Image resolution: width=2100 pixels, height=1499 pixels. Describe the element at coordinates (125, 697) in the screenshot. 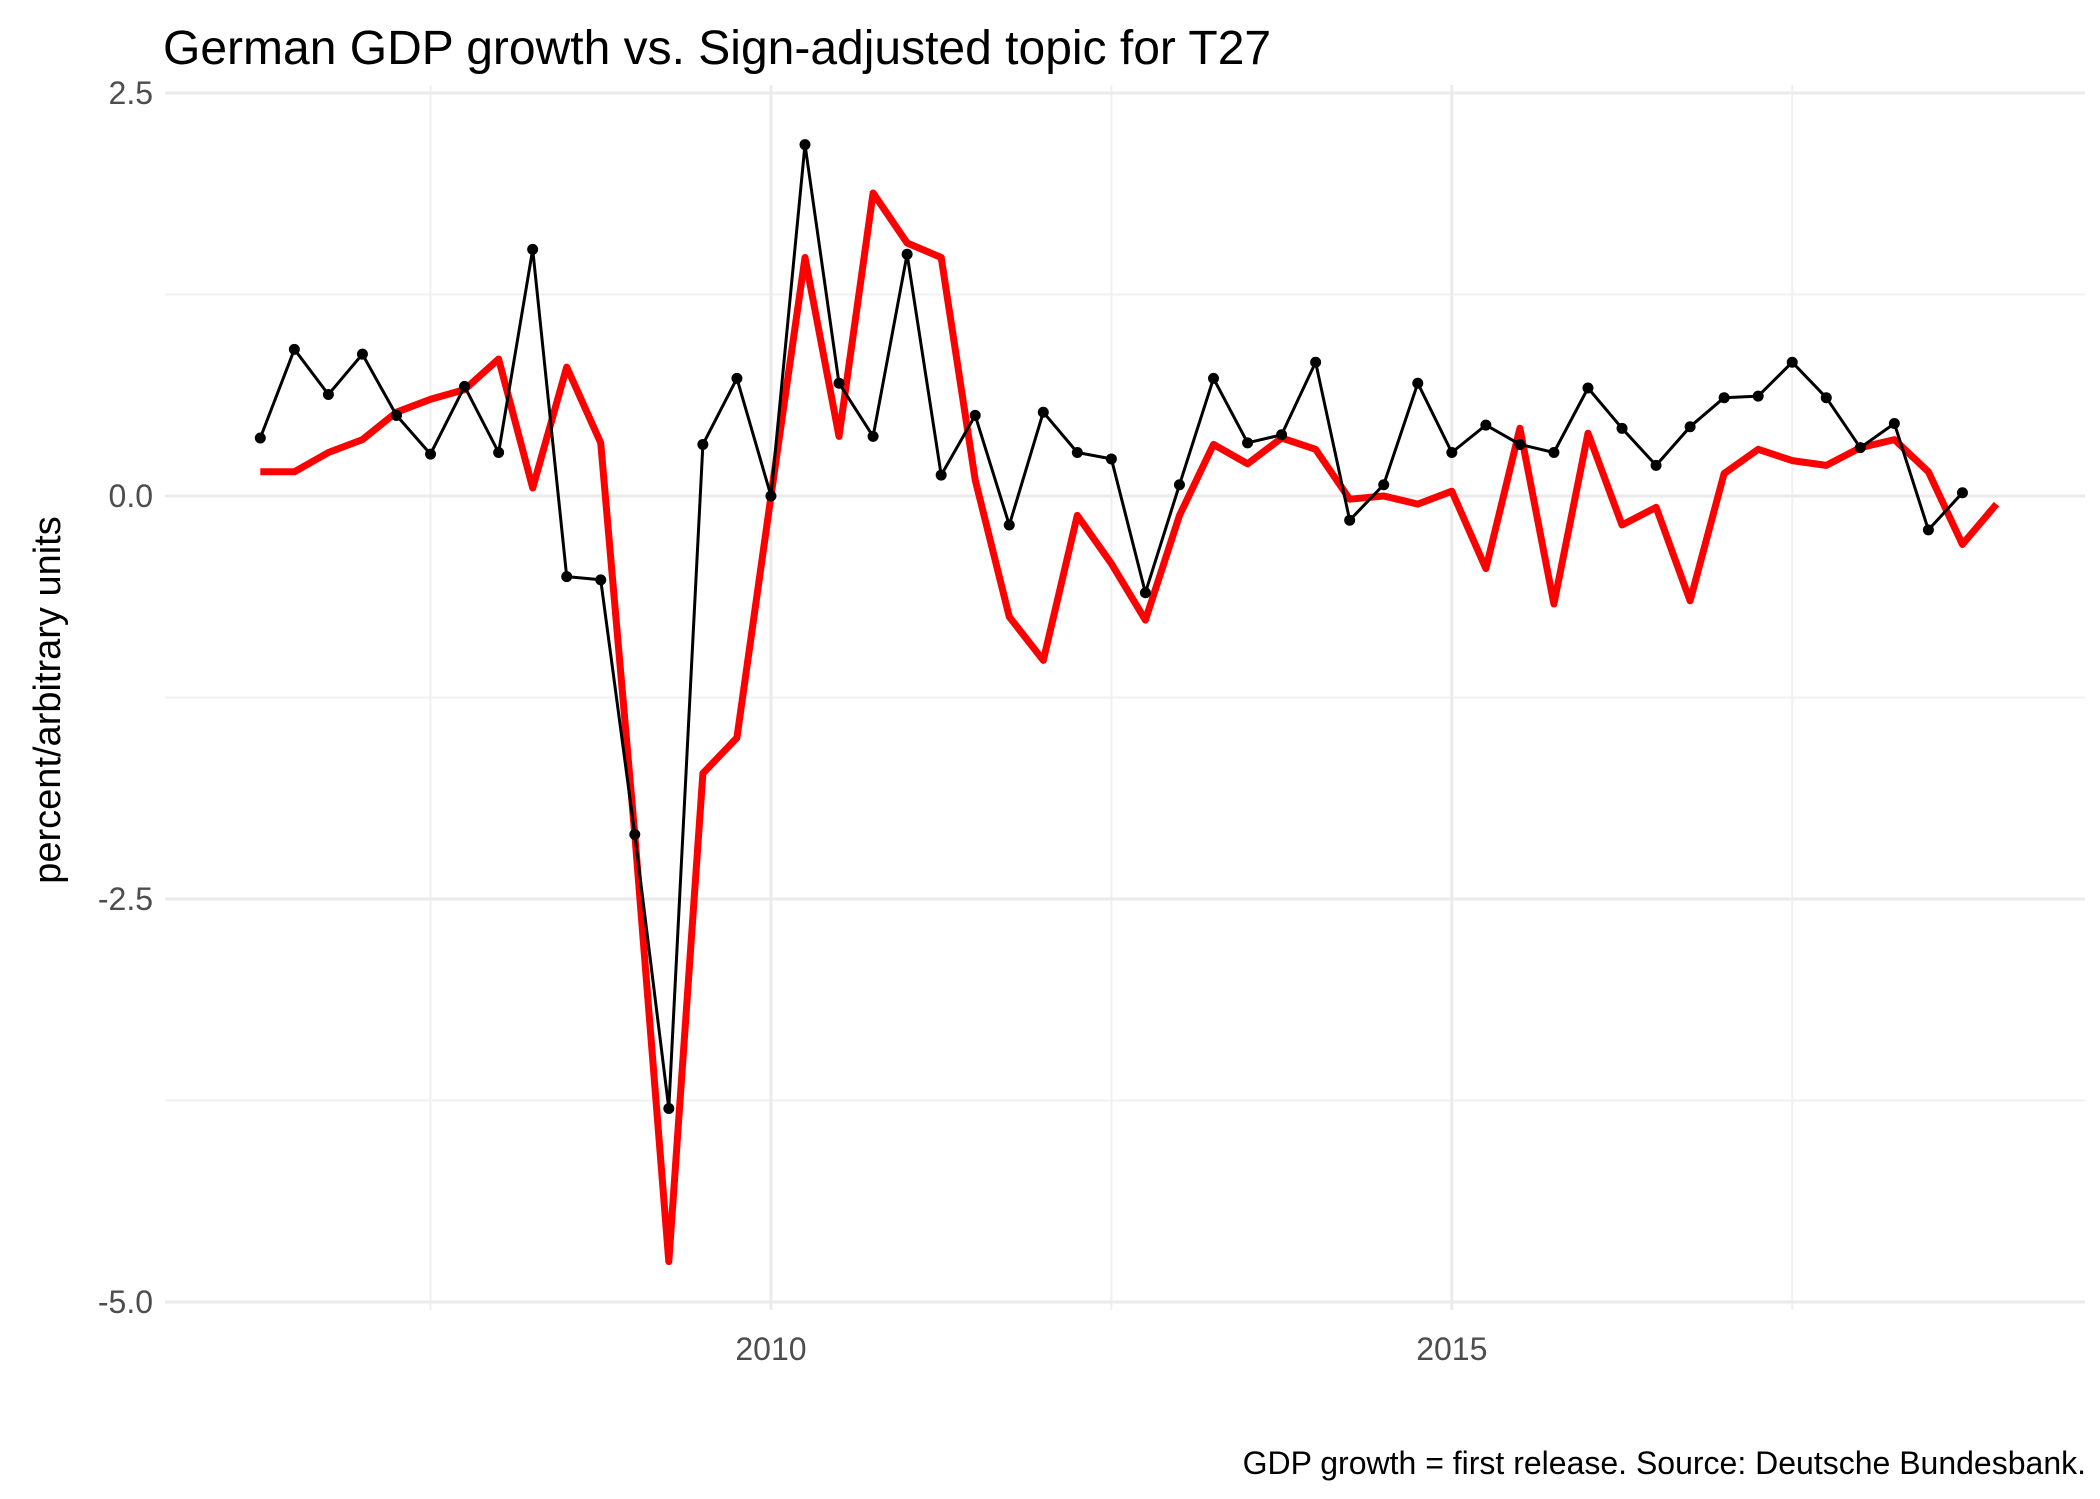

I see `y-axis-tick-labels: 2.5 0.0 -2.5 -5.0` at that location.